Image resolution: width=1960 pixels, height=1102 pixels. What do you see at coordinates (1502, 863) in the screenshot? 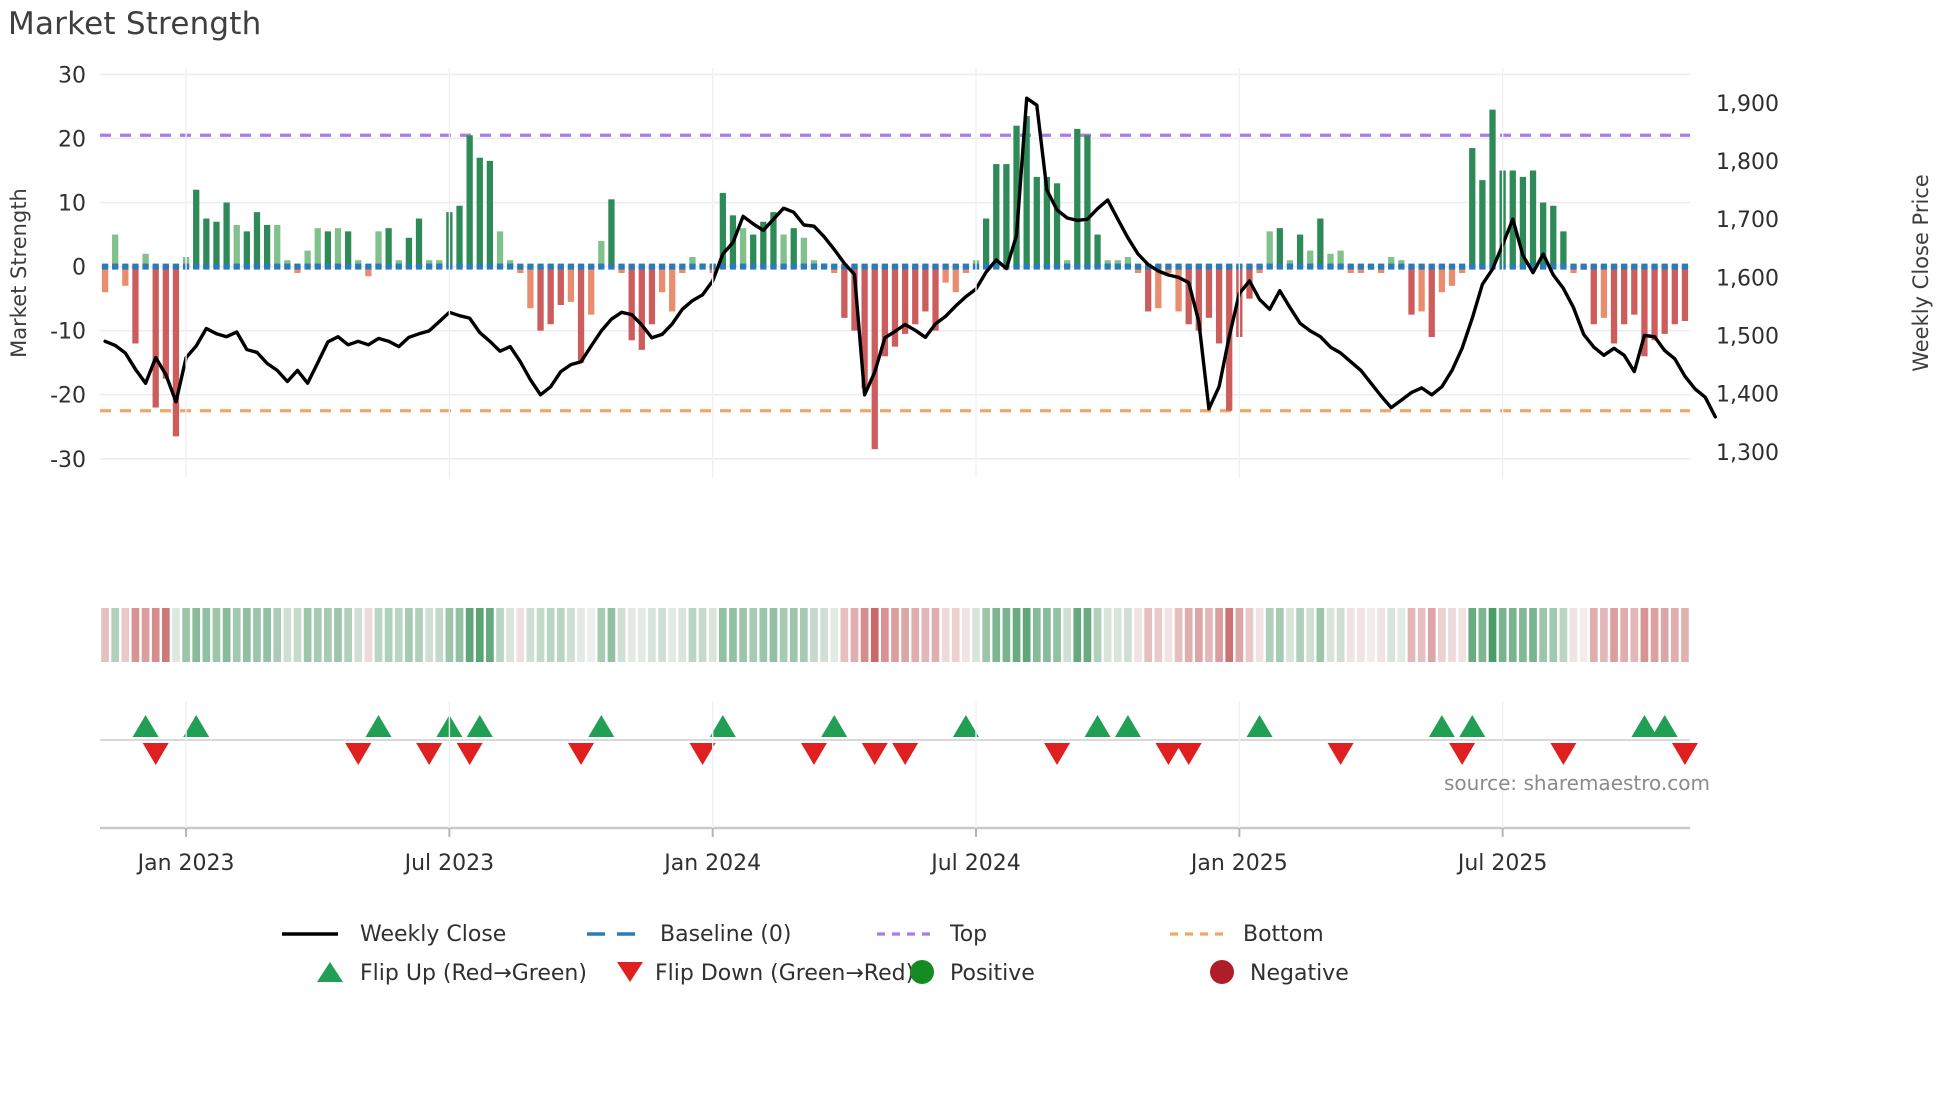
I see `x-axis-tick: Jul 2025` at bounding box center [1502, 863].